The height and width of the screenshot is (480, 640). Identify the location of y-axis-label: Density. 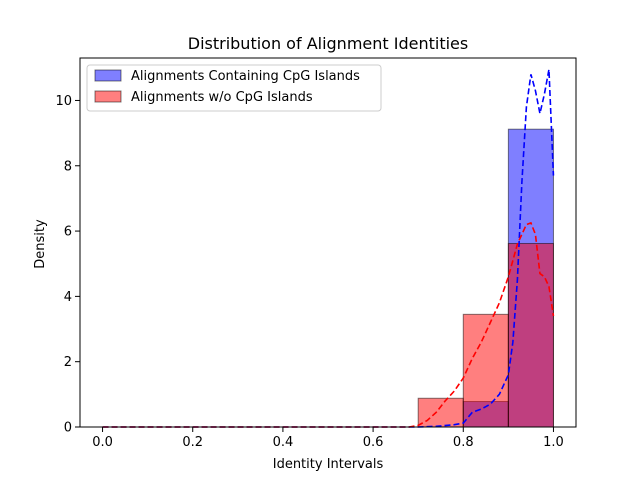
(40, 244).